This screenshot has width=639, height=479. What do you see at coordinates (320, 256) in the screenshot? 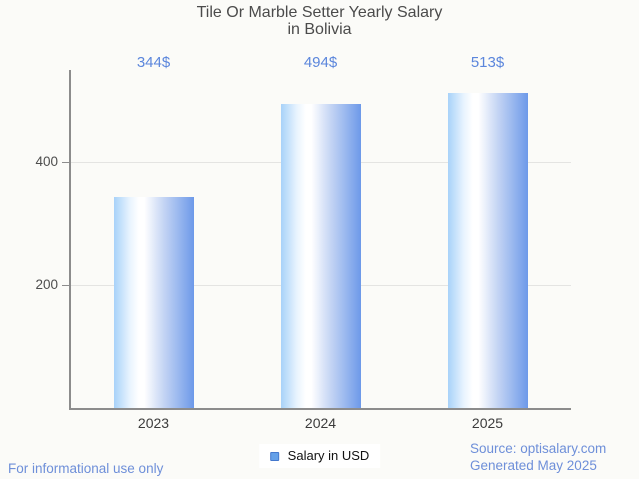
I see `bar-2024` at bounding box center [320, 256].